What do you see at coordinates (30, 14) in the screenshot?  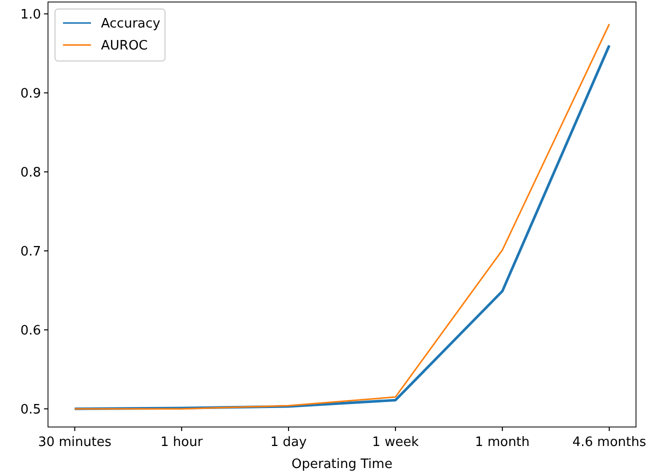 I see `y-tick-label: 1.0` at bounding box center [30, 14].